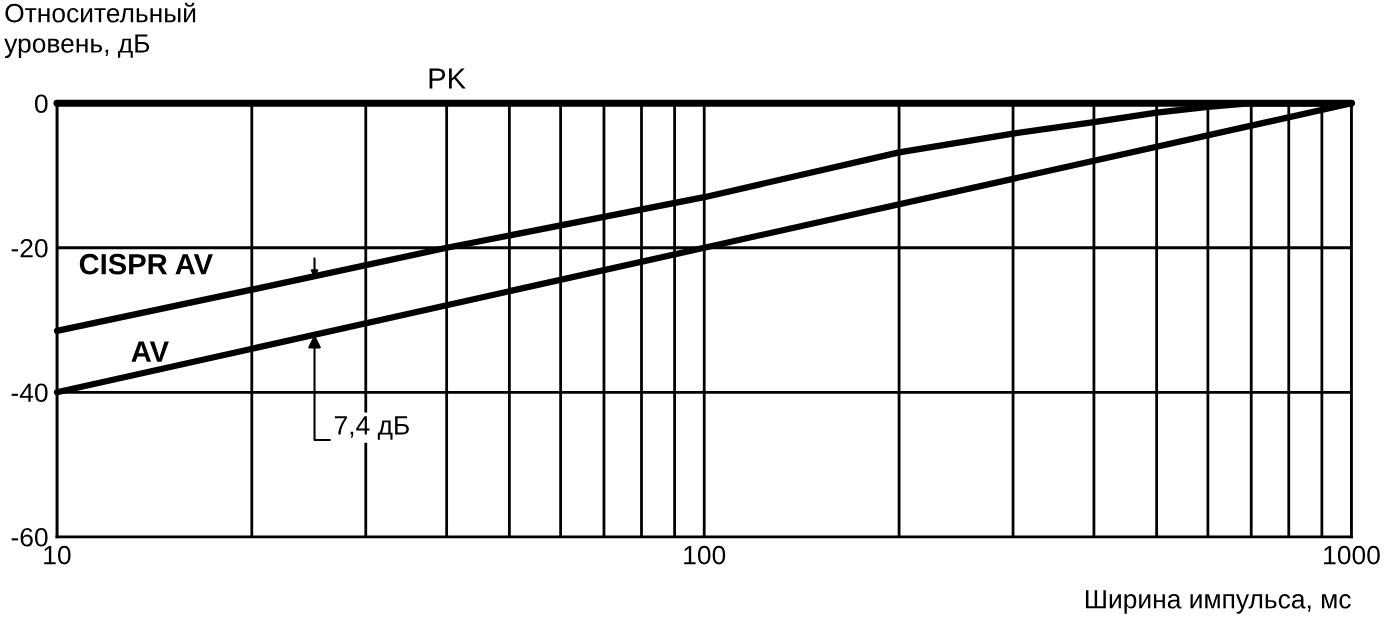 The width and height of the screenshot is (1389, 622). Describe the element at coordinates (29, 248) in the screenshot. I see `y-tick-label: -20` at that location.